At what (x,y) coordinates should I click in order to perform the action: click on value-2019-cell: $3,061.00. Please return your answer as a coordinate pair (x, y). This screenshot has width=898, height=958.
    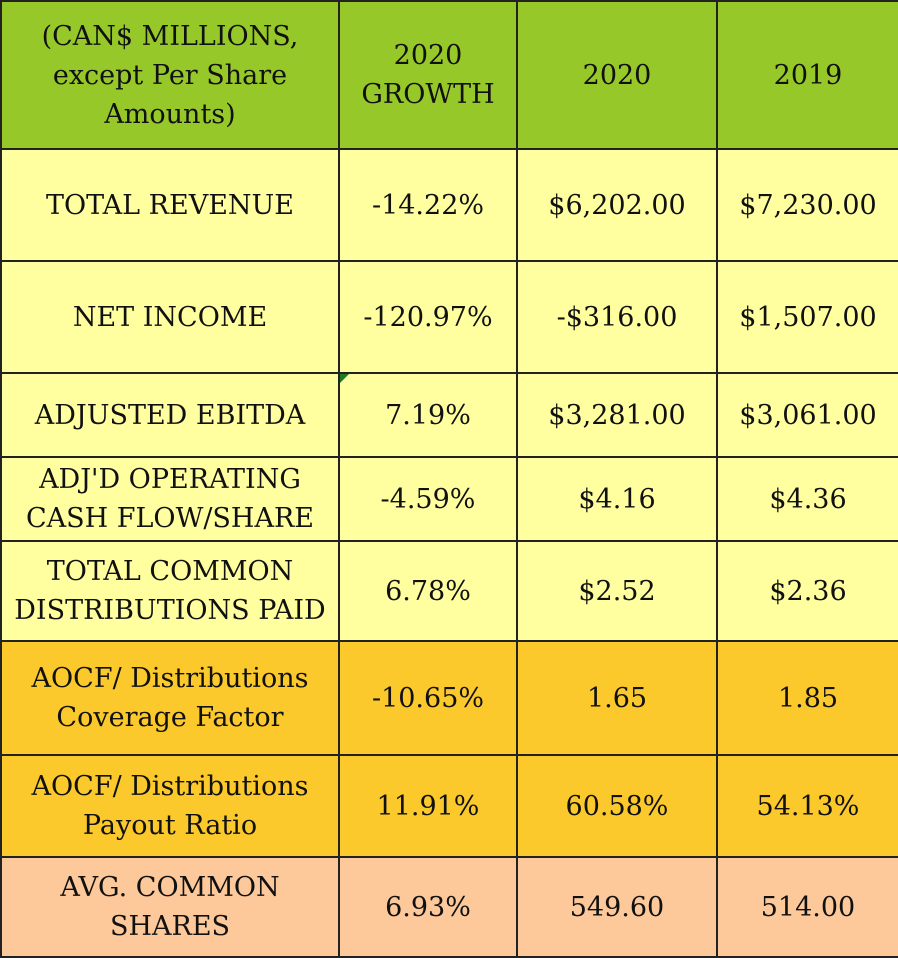
    Looking at the image, I should click on (807, 415).